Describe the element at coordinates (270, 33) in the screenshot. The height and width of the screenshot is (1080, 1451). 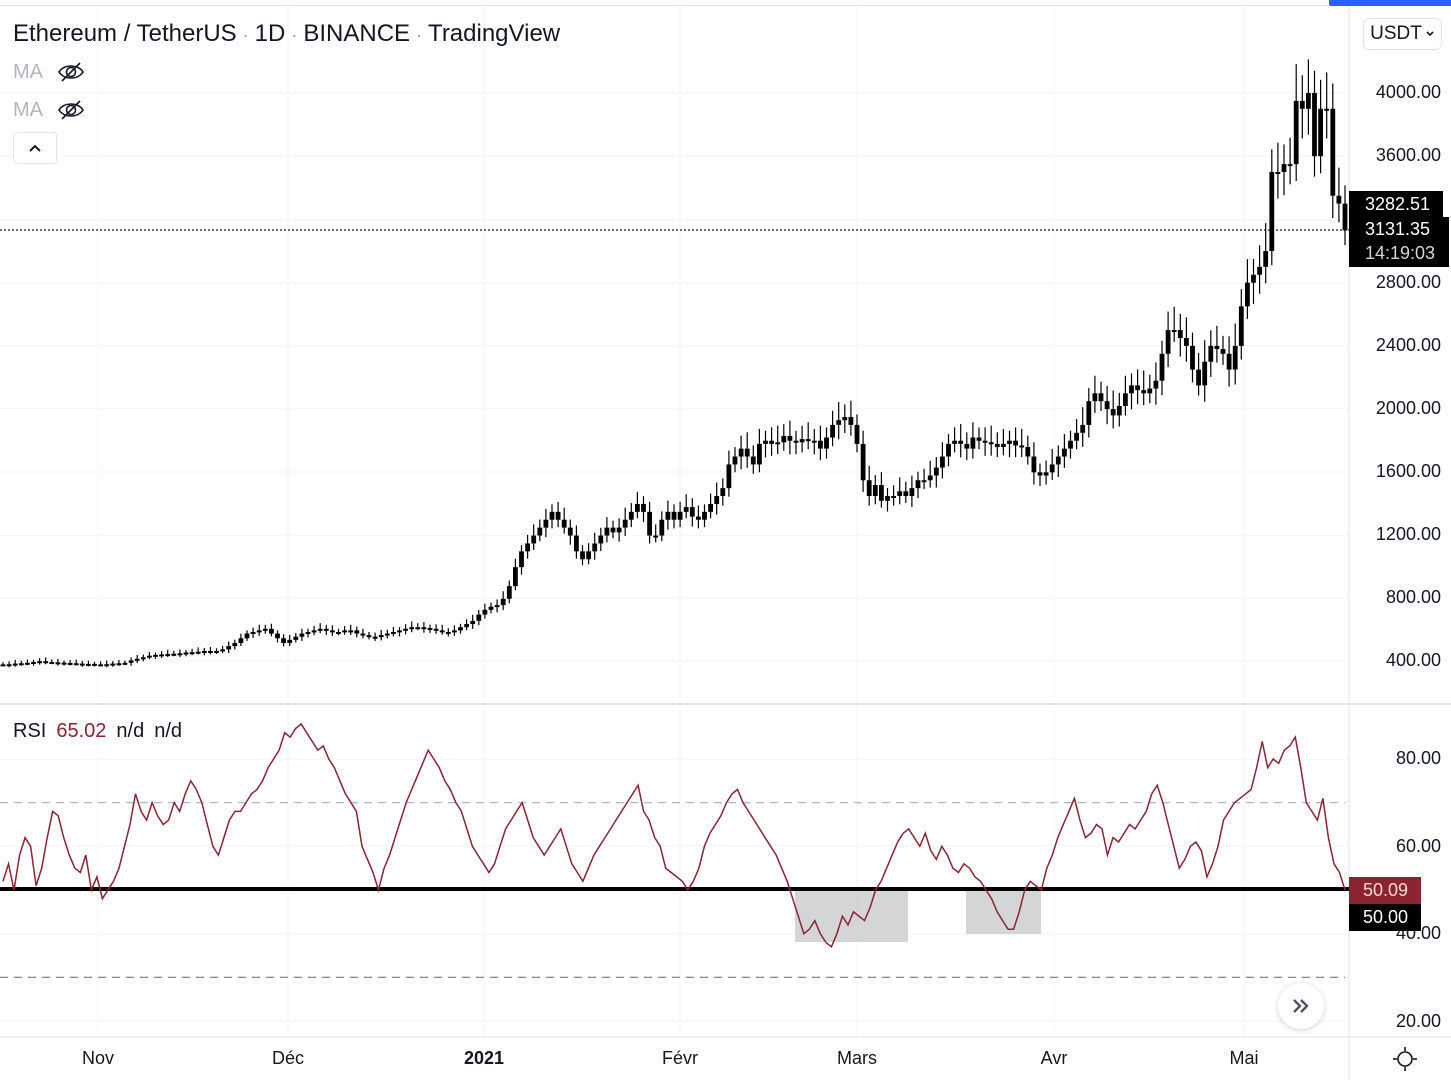
I see `interval: 1D` at that location.